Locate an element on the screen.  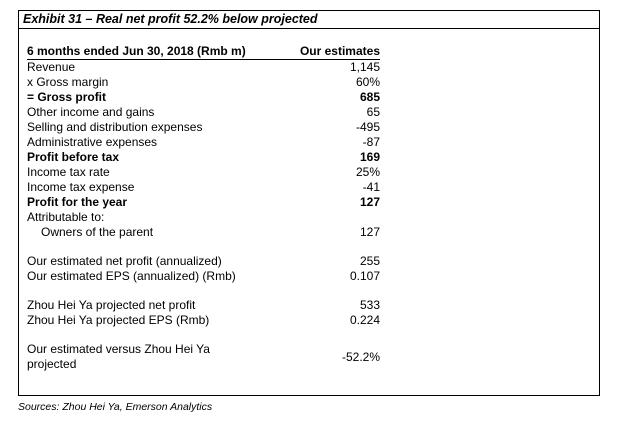
table-row: Other income and gains 65 is located at coordinates (203, 112).